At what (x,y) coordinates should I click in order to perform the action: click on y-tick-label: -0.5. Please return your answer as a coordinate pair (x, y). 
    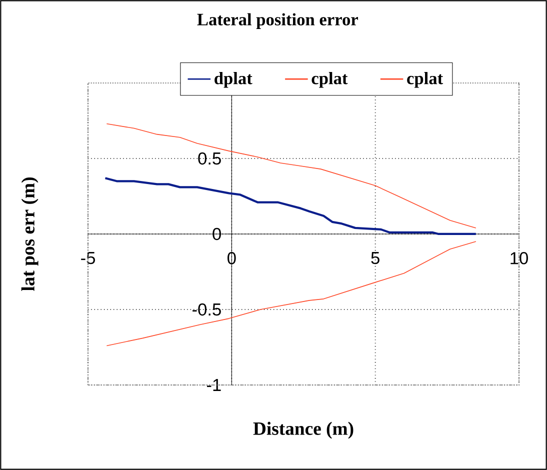
    Looking at the image, I should click on (206, 309).